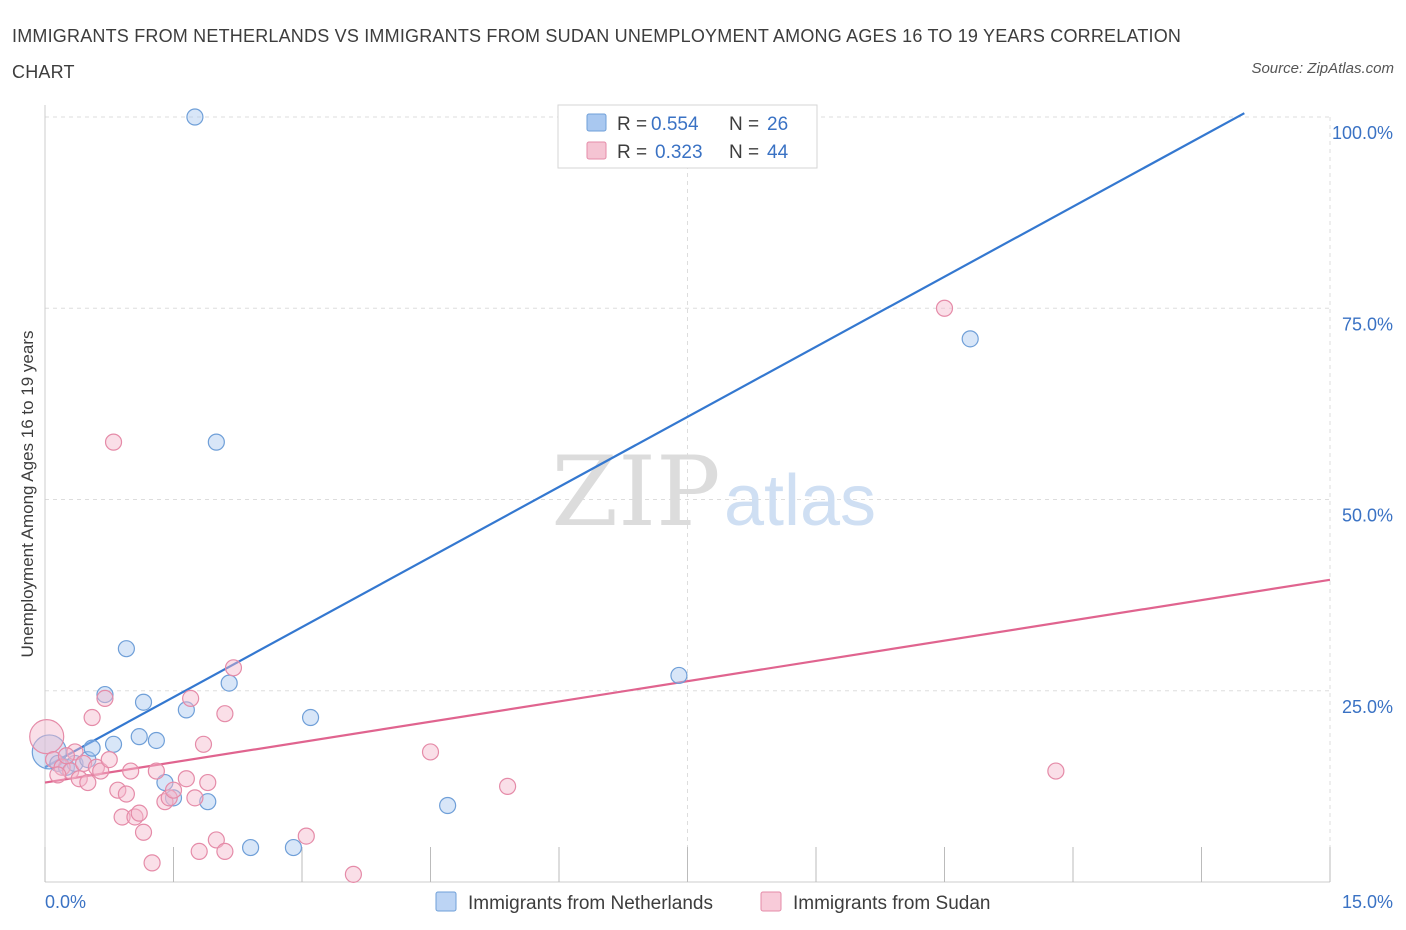 The height and width of the screenshot is (930, 1406). I want to click on stats-r-value: 0.554, so click(675, 124).